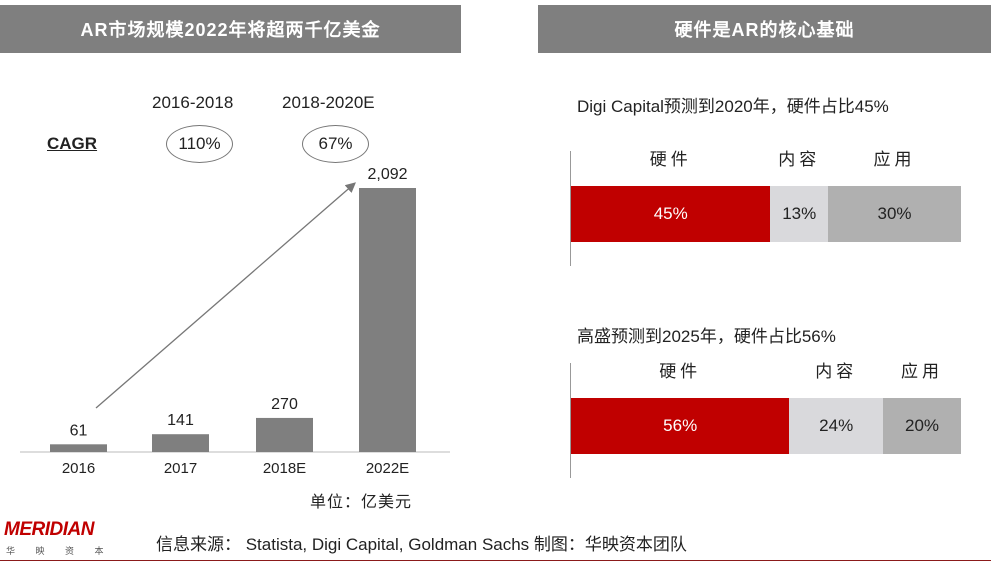  What do you see at coordinates (284, 468) in the screenshot?
I see `x-tick-label: 2018E` at bounding box center [284, 468].